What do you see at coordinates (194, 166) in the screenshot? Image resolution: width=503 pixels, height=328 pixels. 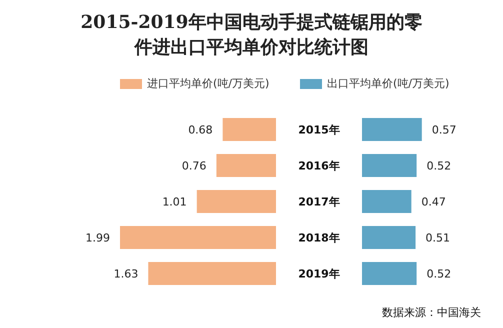 I see `data-label: 0.76` at bounding box center [194, 166].